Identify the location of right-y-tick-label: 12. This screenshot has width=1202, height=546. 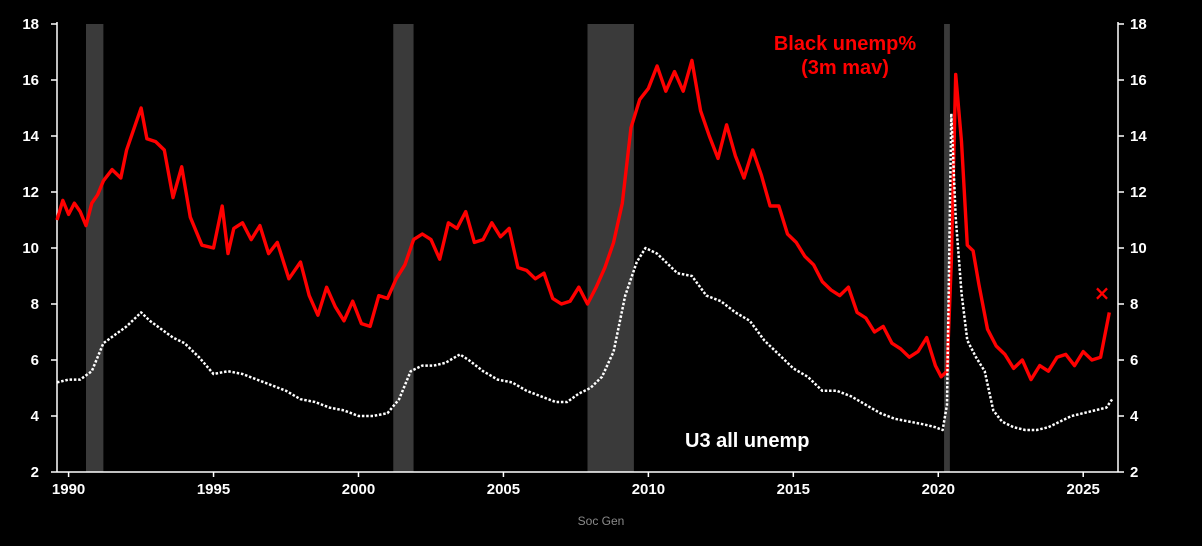
(1138, 192).